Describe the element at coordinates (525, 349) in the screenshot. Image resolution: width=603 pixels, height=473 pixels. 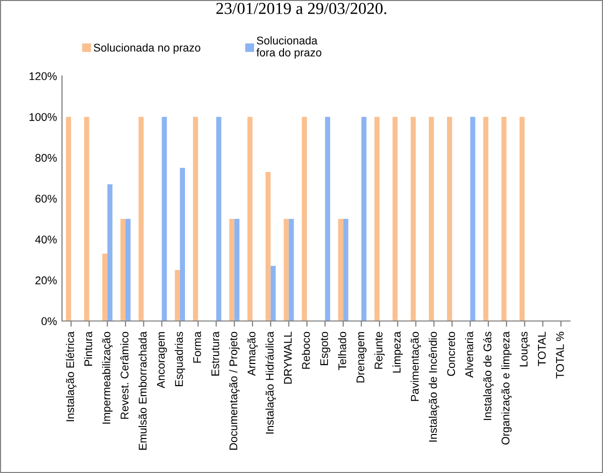
I see `x-tick-label: Louças` at that location.